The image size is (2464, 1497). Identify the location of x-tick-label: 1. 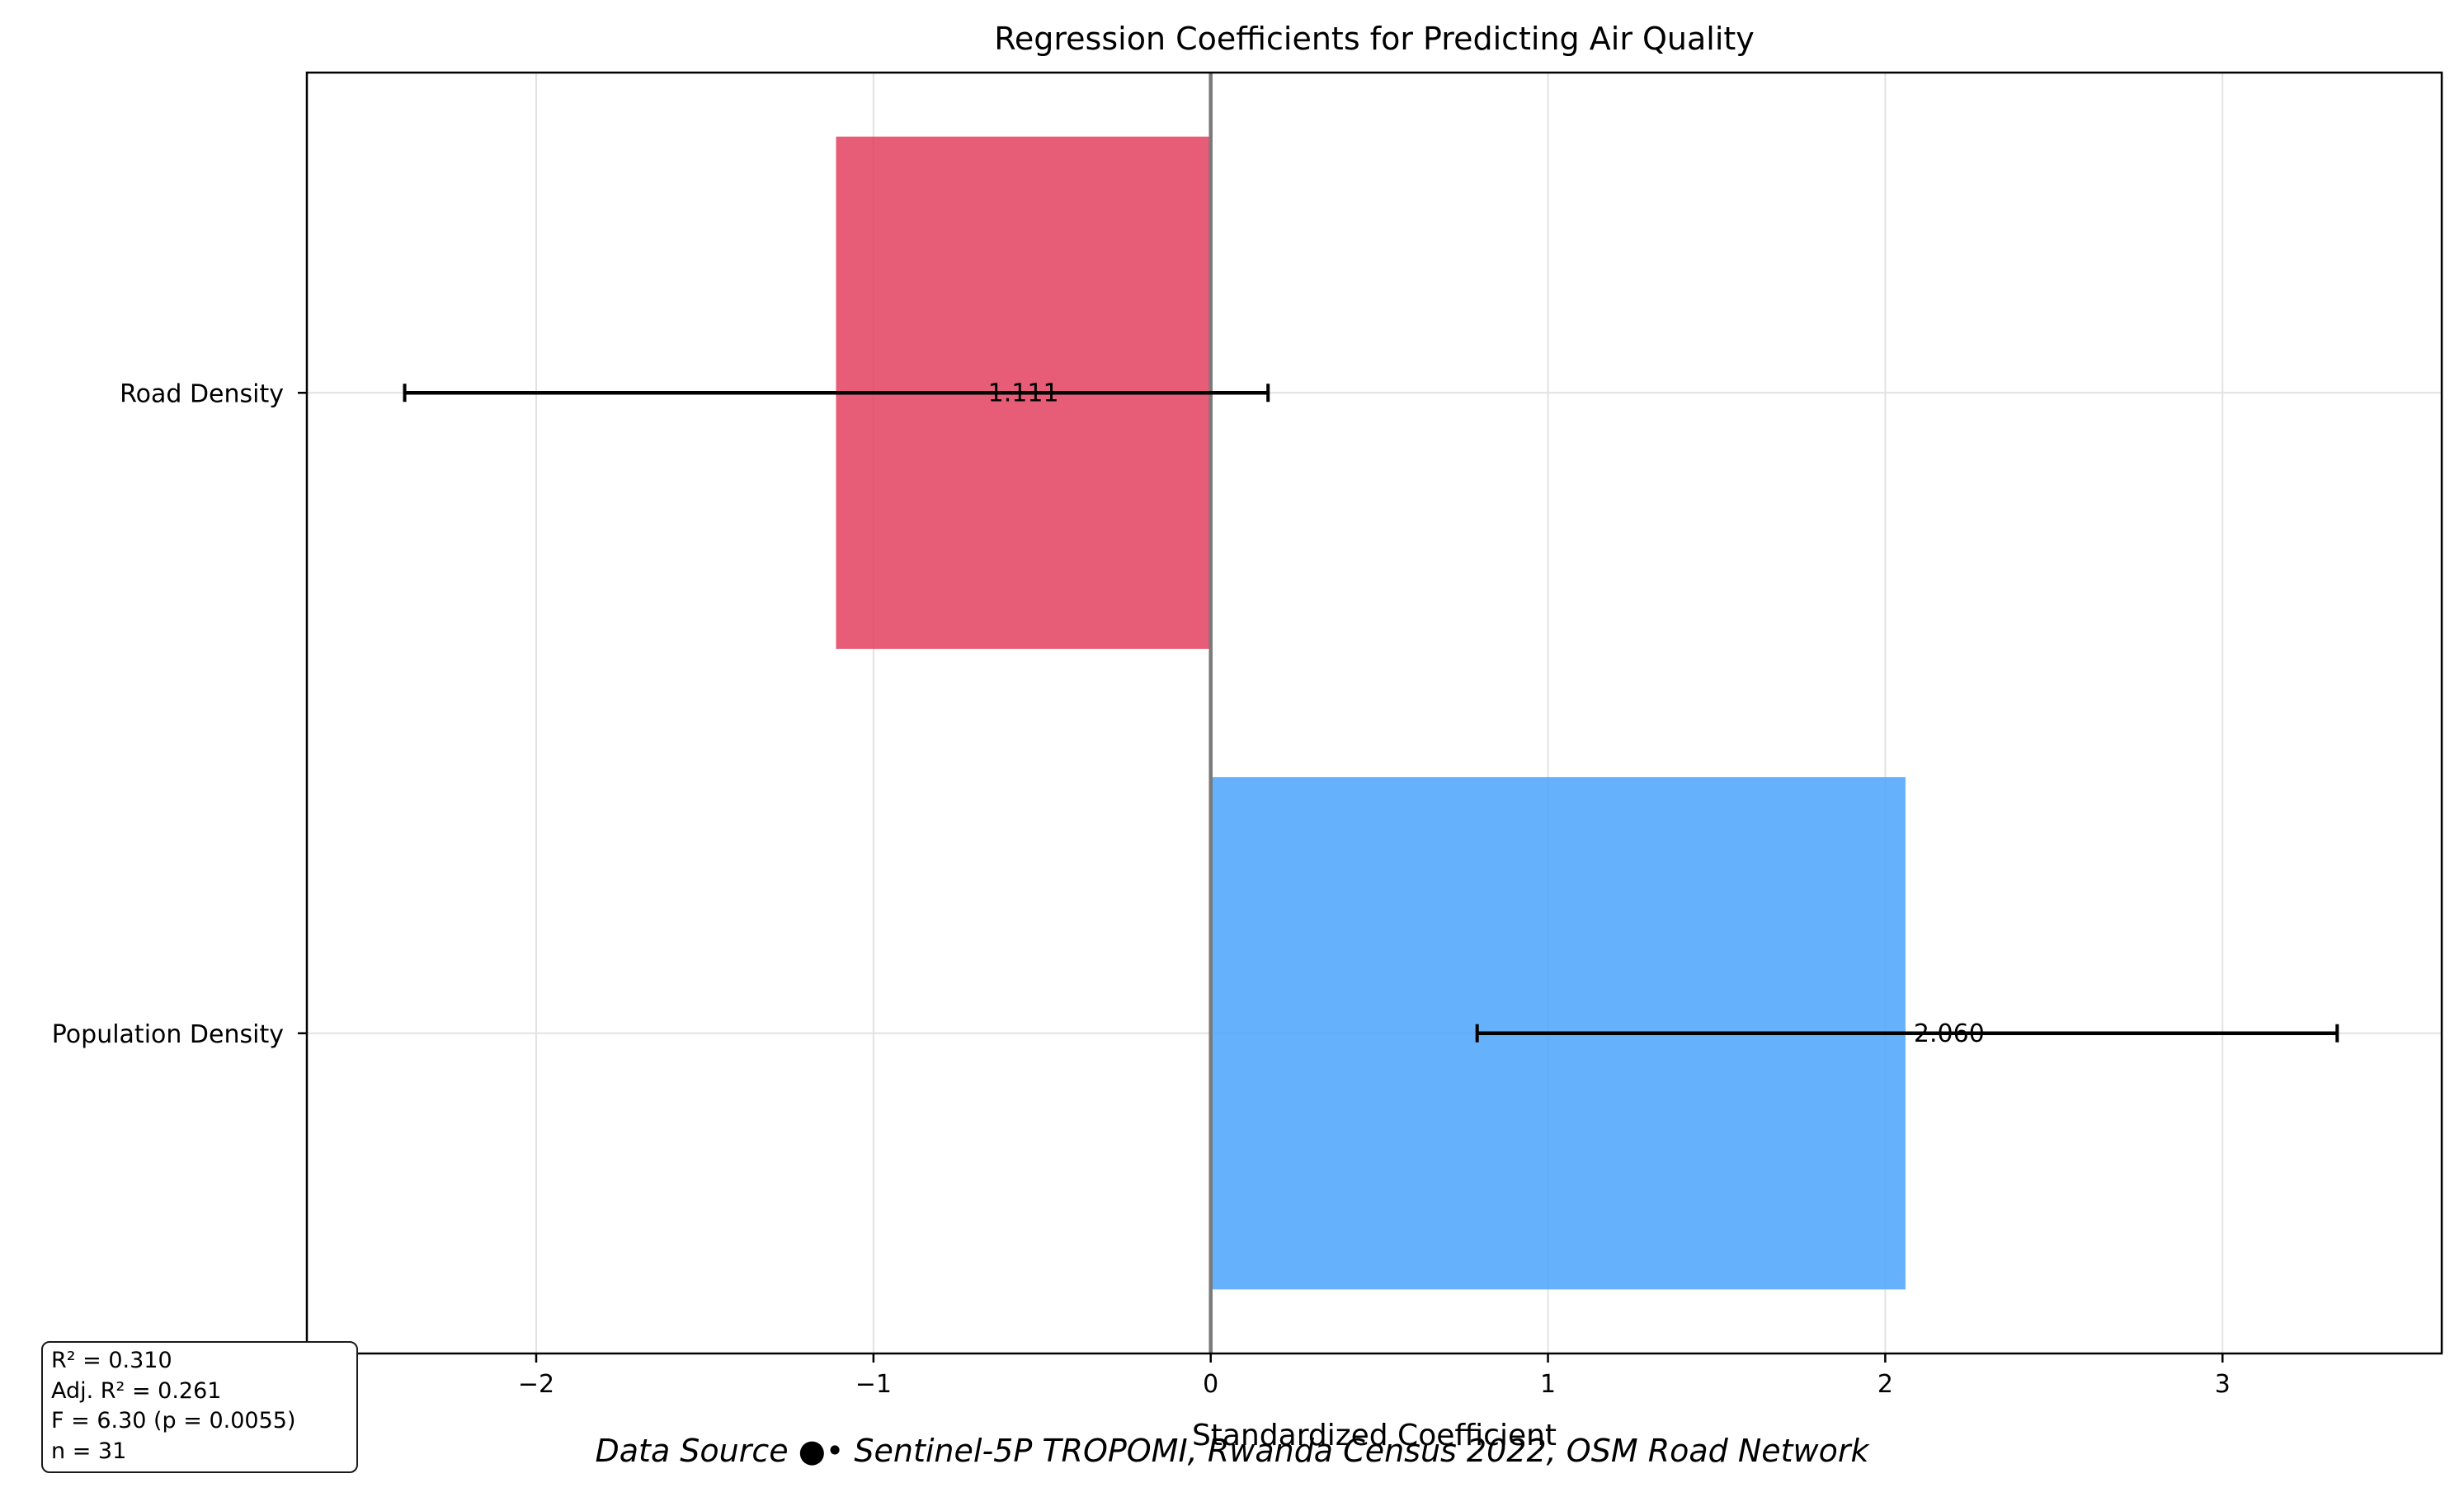
(1548, 1384).